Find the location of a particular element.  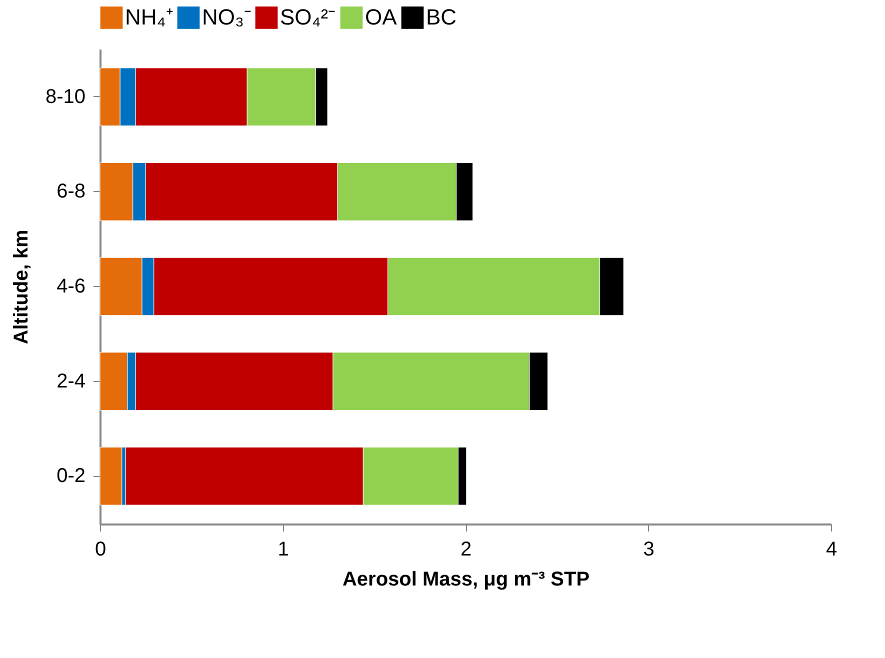

x-tick-label: 1 is located at coordinates (283, 549).